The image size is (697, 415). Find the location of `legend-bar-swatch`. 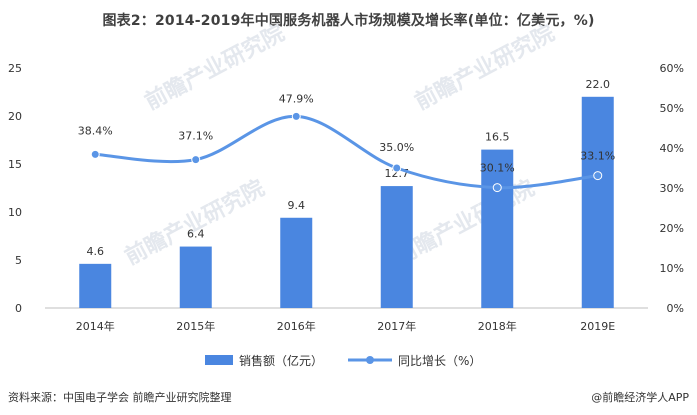

legend-bar-swatch is located at coordinates (219, 360).